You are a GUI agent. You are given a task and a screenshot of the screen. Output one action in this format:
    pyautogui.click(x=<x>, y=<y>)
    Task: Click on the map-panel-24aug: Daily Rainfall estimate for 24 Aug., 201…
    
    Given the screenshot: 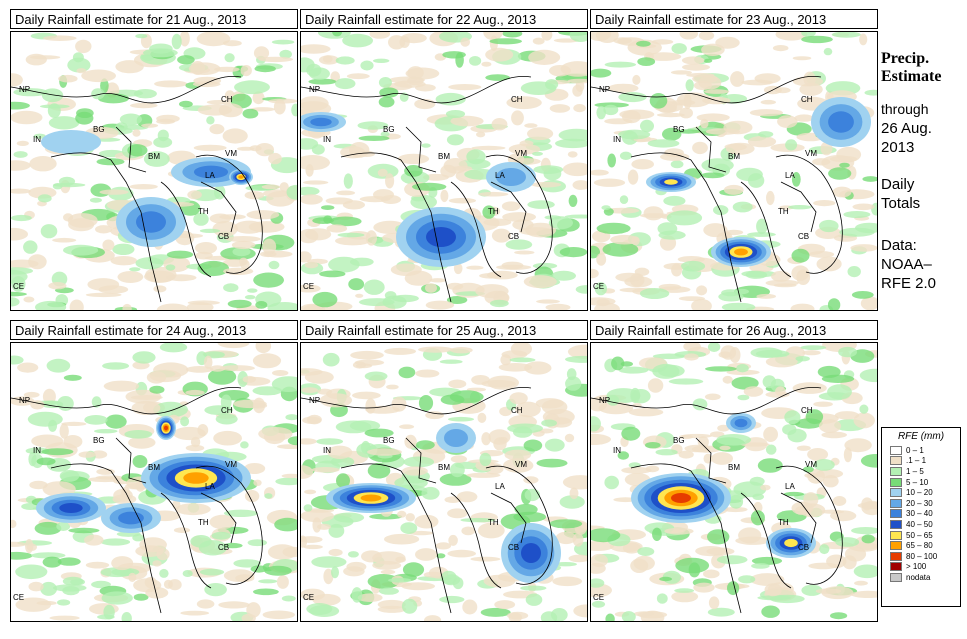 What is the action you would take?
    pyautogui.click(x=154, y=471)
    